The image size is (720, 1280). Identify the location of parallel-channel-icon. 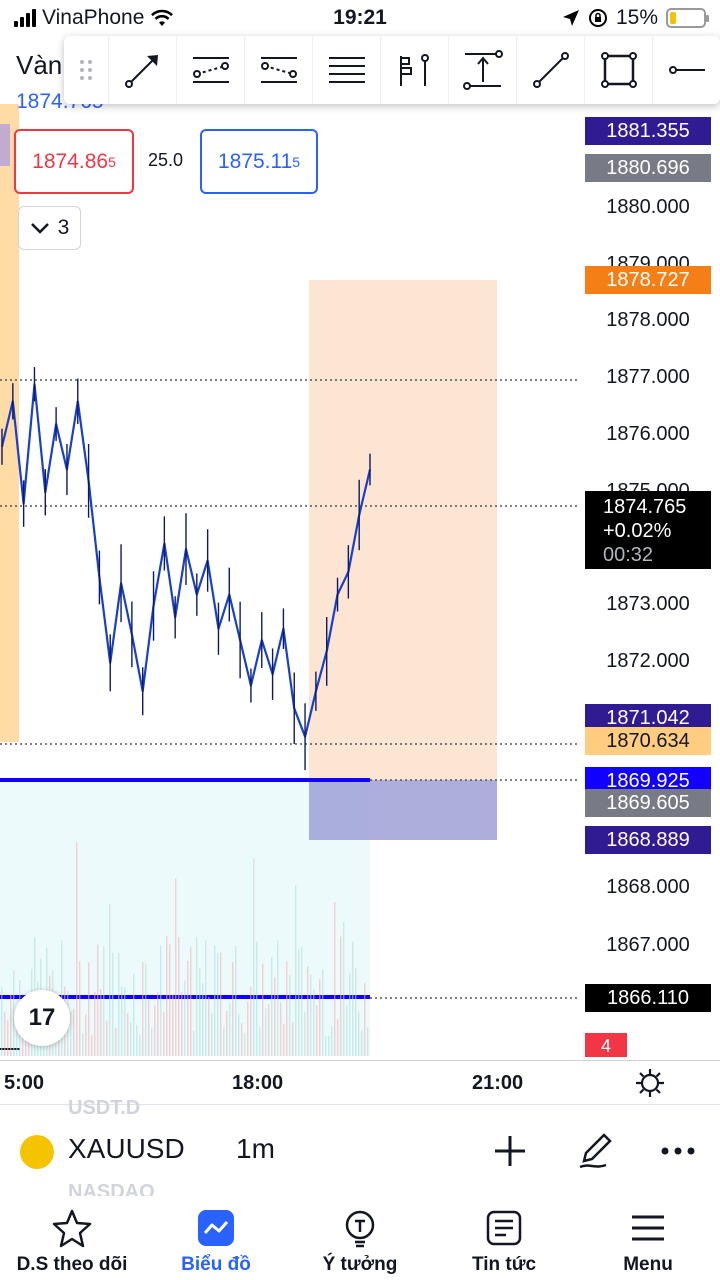
(210, 70).